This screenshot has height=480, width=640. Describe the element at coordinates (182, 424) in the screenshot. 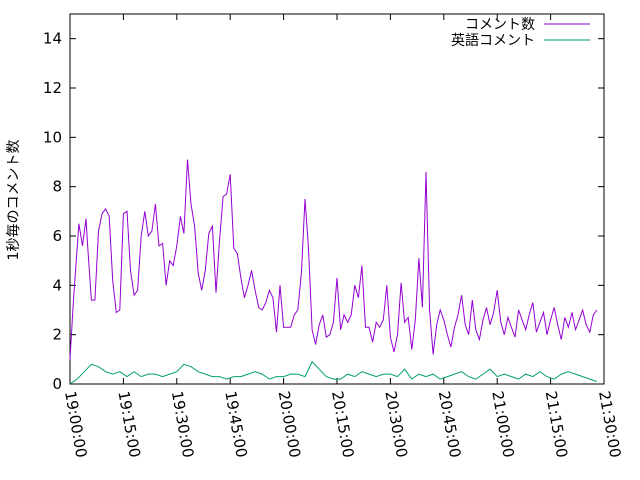

I see `x-tick-label: 19:30:00` at that location.